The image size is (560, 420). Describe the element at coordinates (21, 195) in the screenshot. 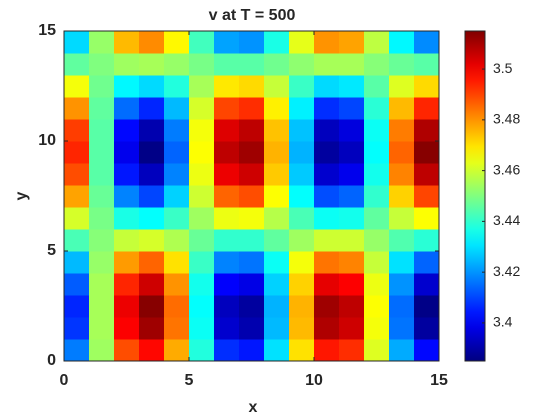

I see `y-axis-label: y` at that location.